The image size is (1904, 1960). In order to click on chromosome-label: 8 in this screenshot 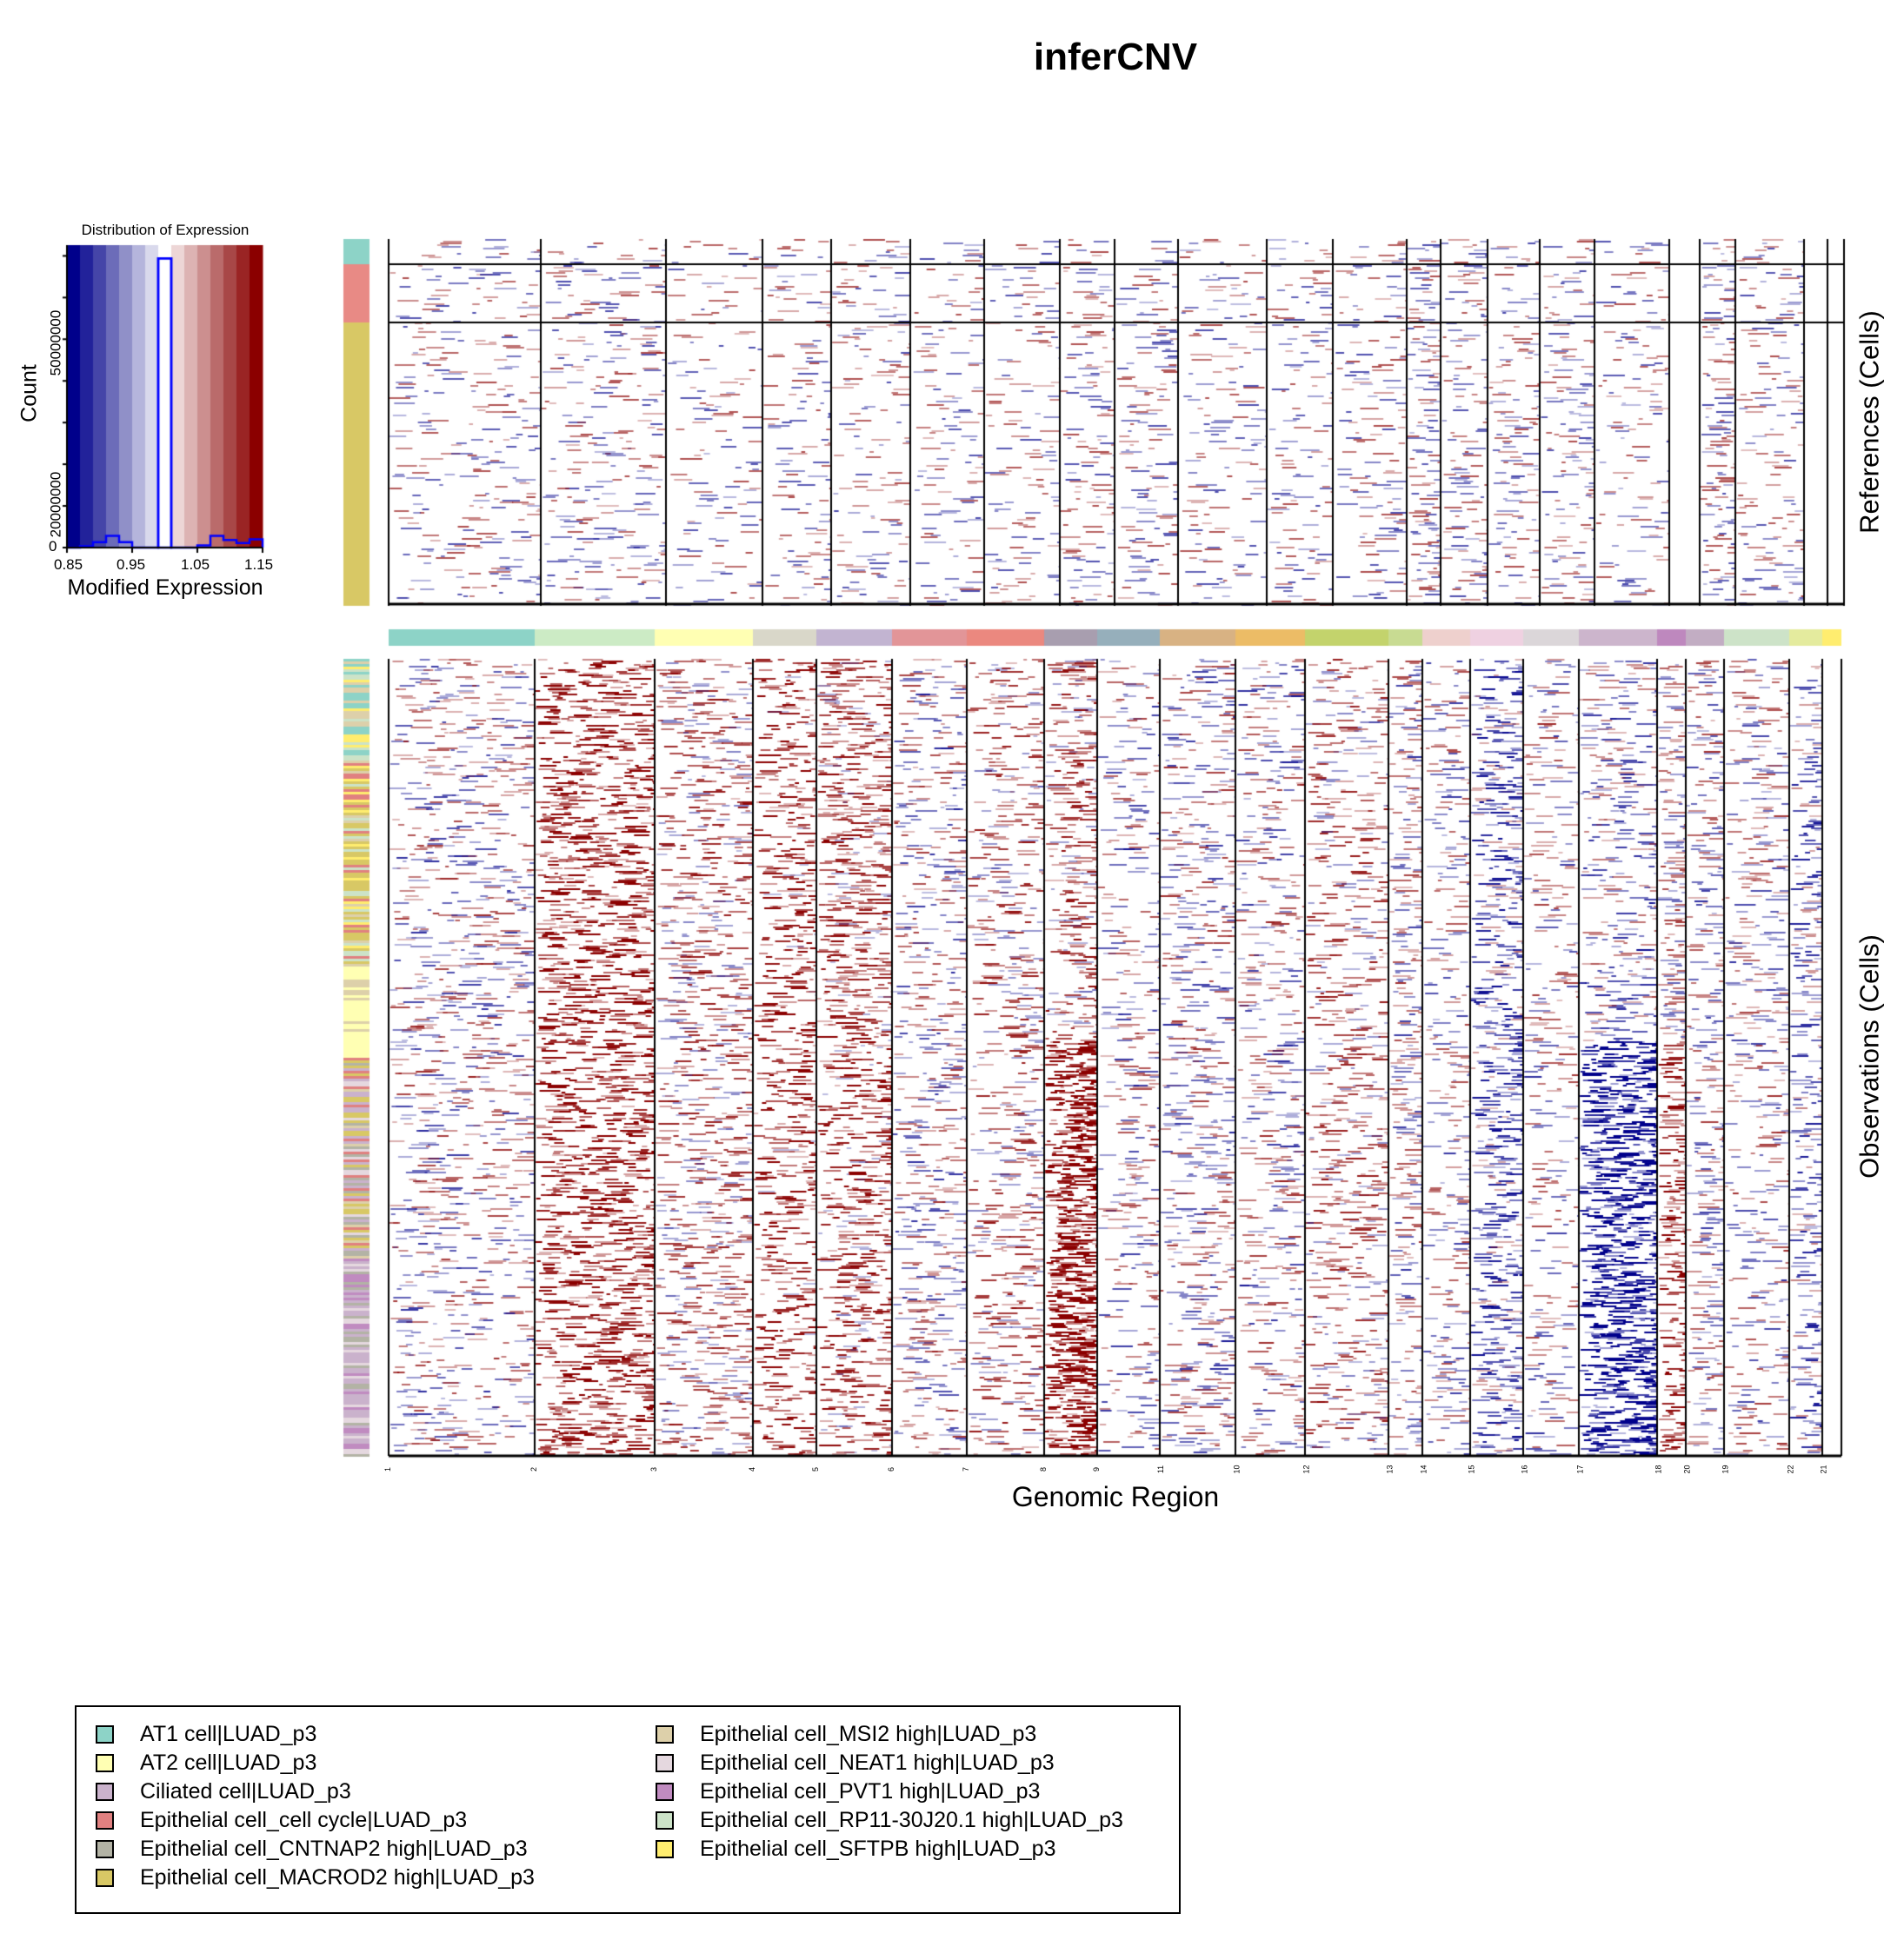, I will do `click(1044, 1469)`.